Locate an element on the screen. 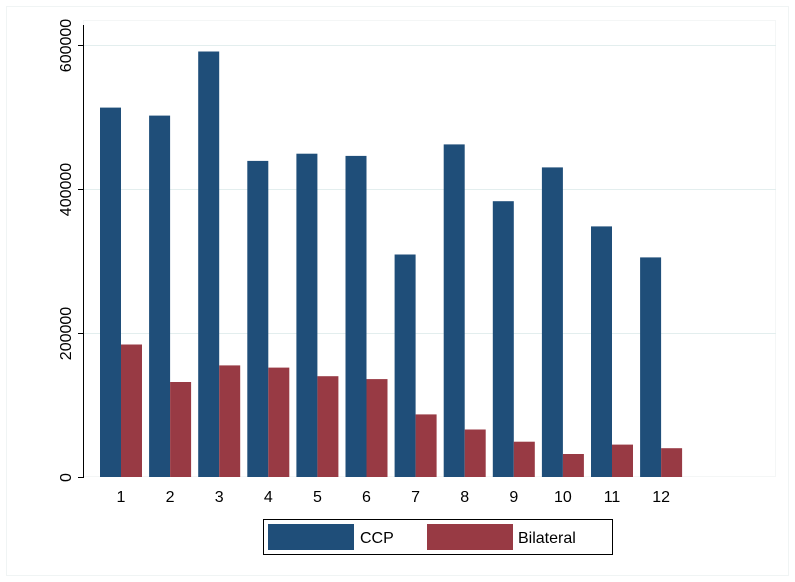 The width and height of the screenshot is (795, 582). x-tick-label-1: 1 is located at coordinates (121, 497).